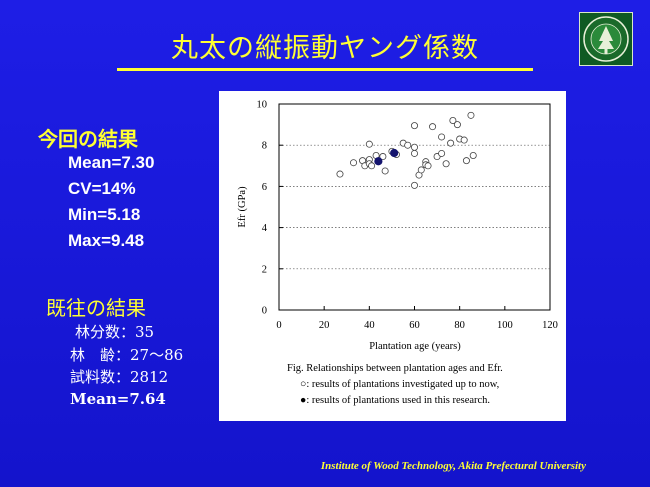 Image resolution: width=650 pixels, height=487 pixels. What do you see at coordinates (104, 214) in the screenshot?
I see `stat-min: Min=5.18` at bounding box center [104, 214].